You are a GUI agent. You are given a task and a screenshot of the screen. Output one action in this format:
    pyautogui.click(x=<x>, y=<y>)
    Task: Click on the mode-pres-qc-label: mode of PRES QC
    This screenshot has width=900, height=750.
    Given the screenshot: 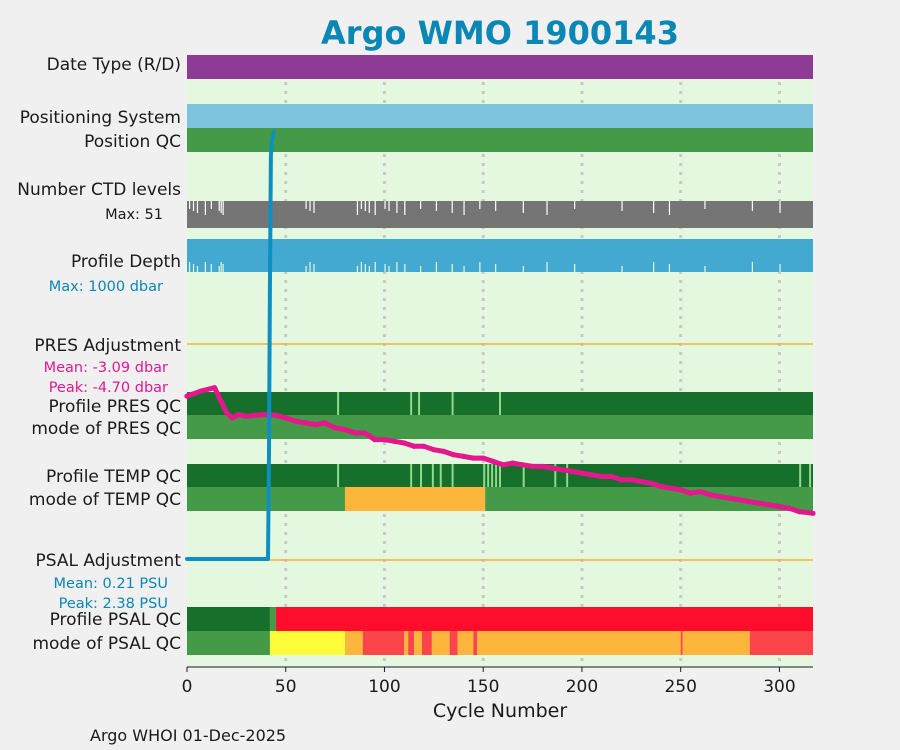 What is the action you would take?
    pyautogui.click(x=106, y=429)
    